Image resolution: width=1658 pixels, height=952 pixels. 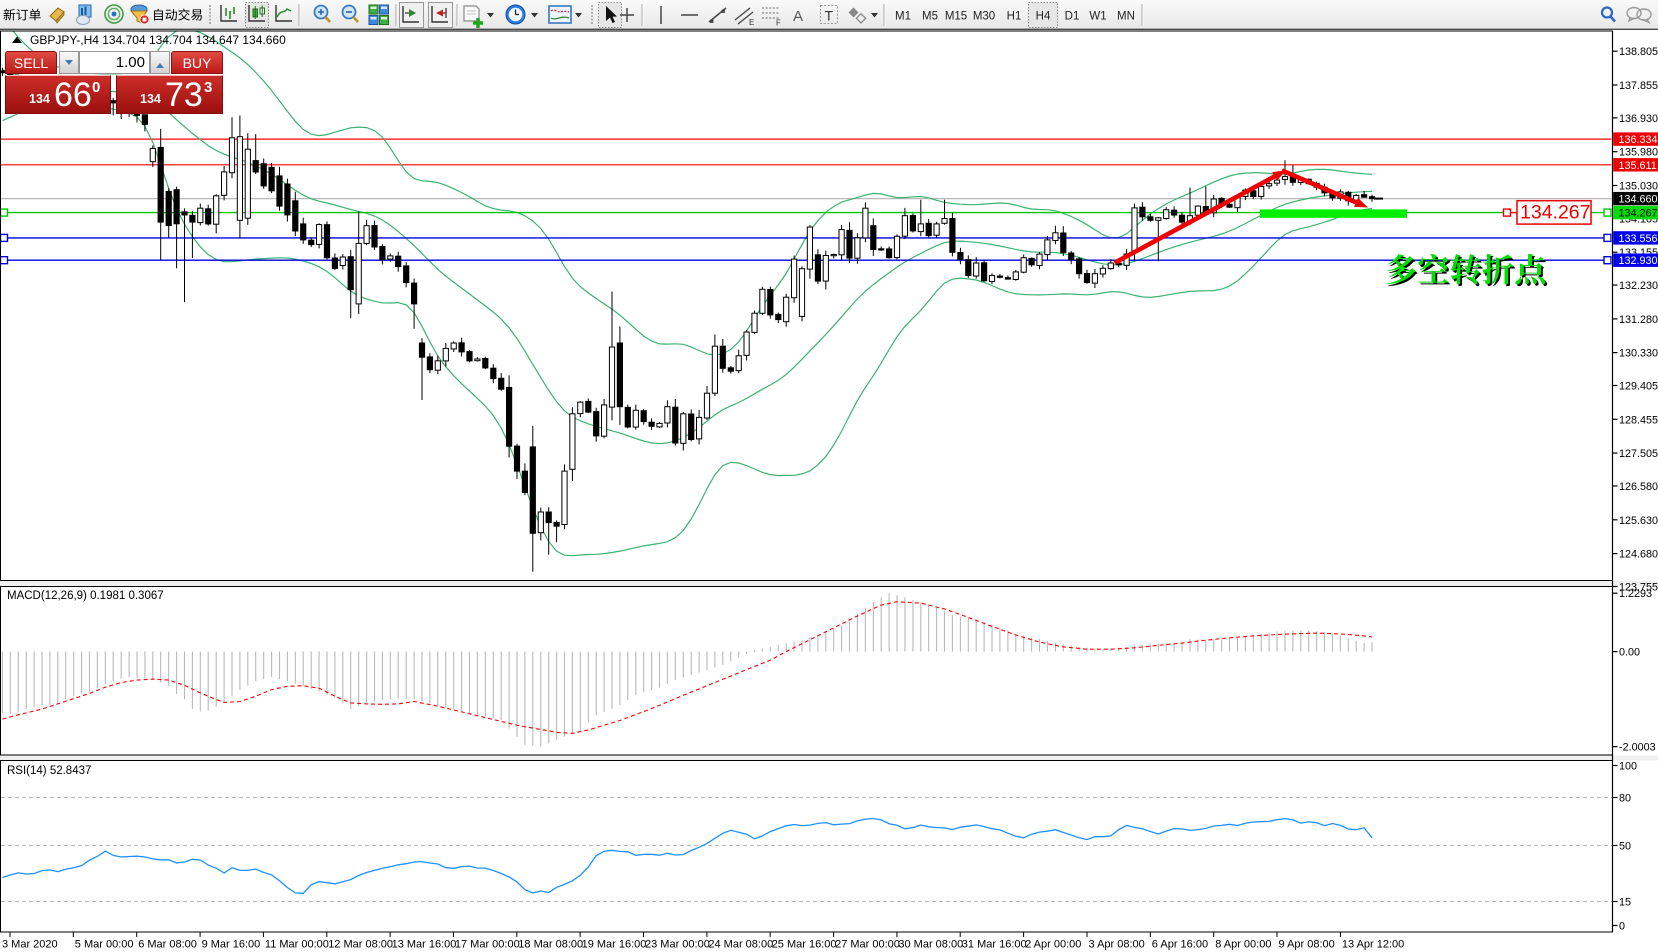 What do you see at coordinates (1638, 166) in the screenshot?
I see `svg-text: 135.611` at bounding box center [1638, 166].